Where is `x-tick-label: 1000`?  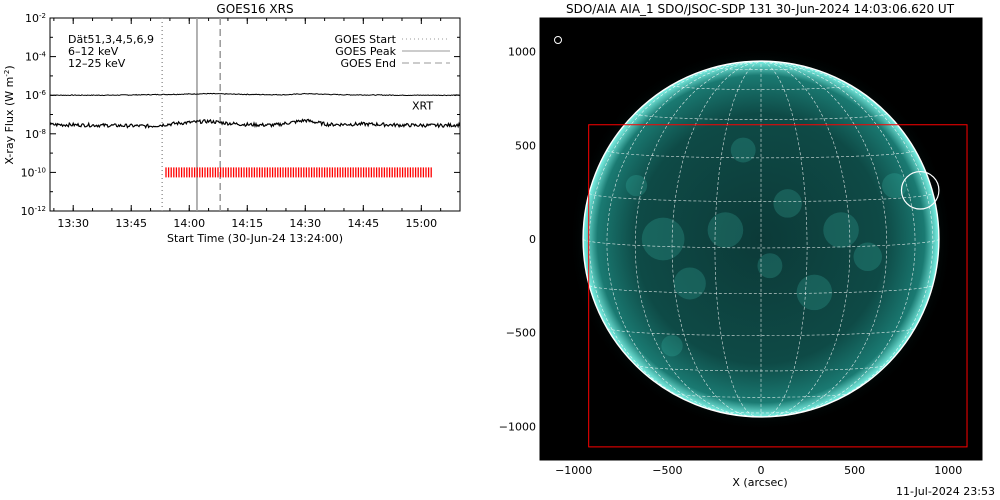 x-tick-label: 1000 is located at coordinates (948, 470).